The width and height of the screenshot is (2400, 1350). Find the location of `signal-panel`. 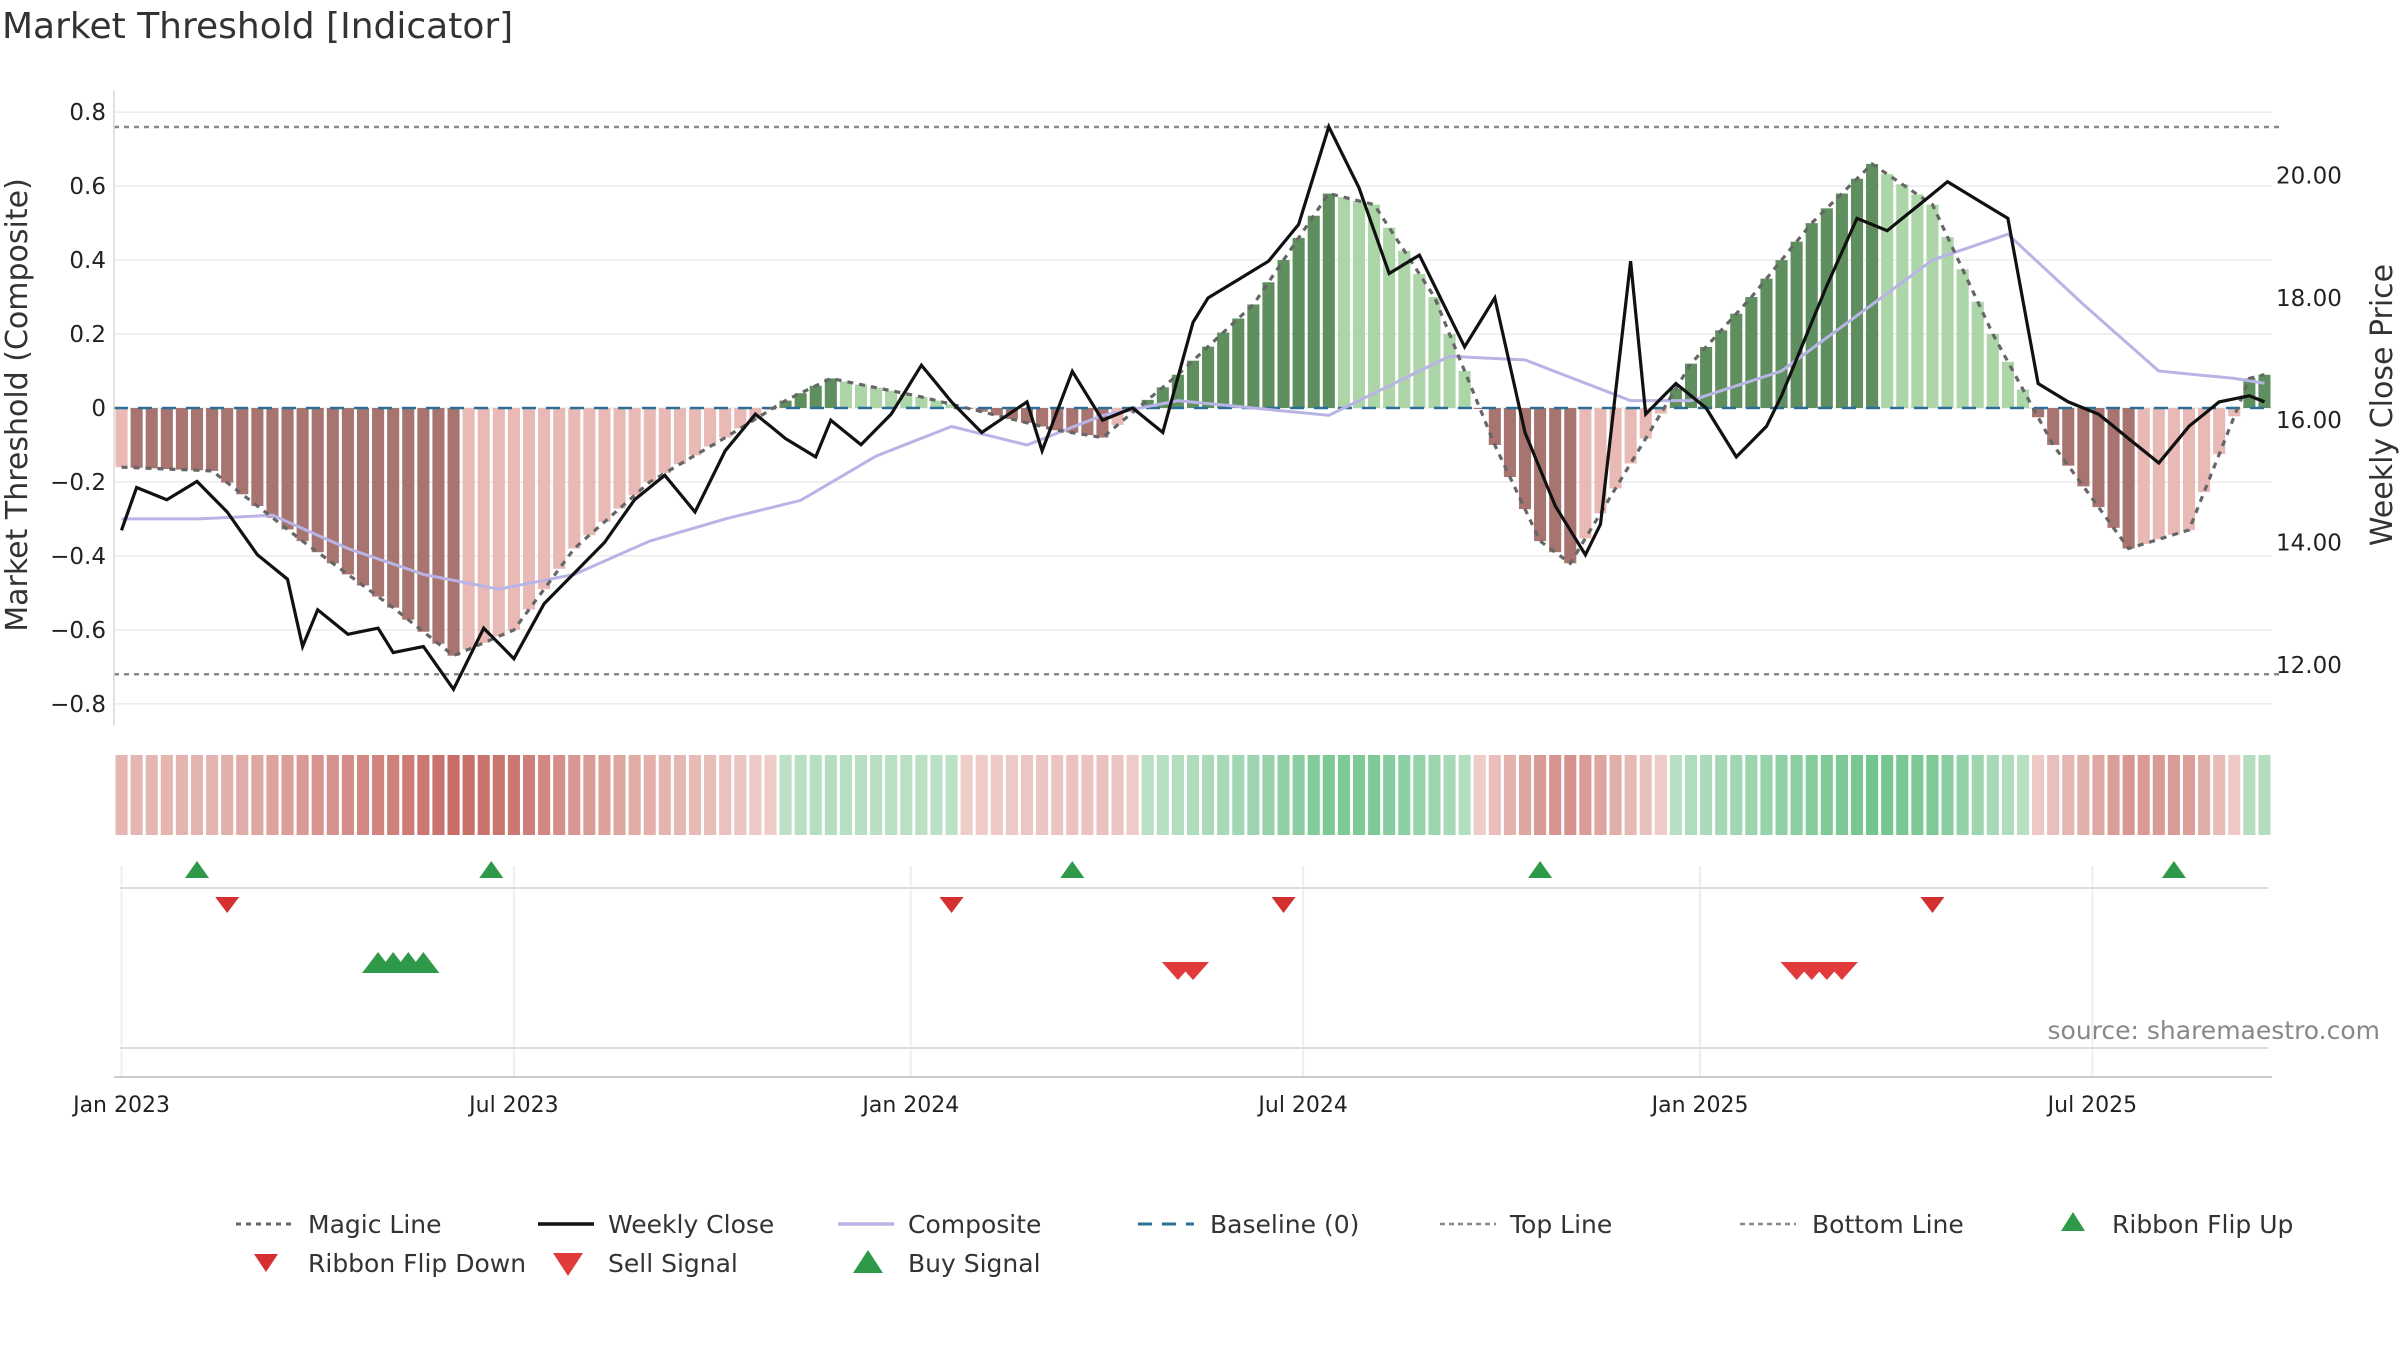

signal-panel is located at coordinates (1153, 968).